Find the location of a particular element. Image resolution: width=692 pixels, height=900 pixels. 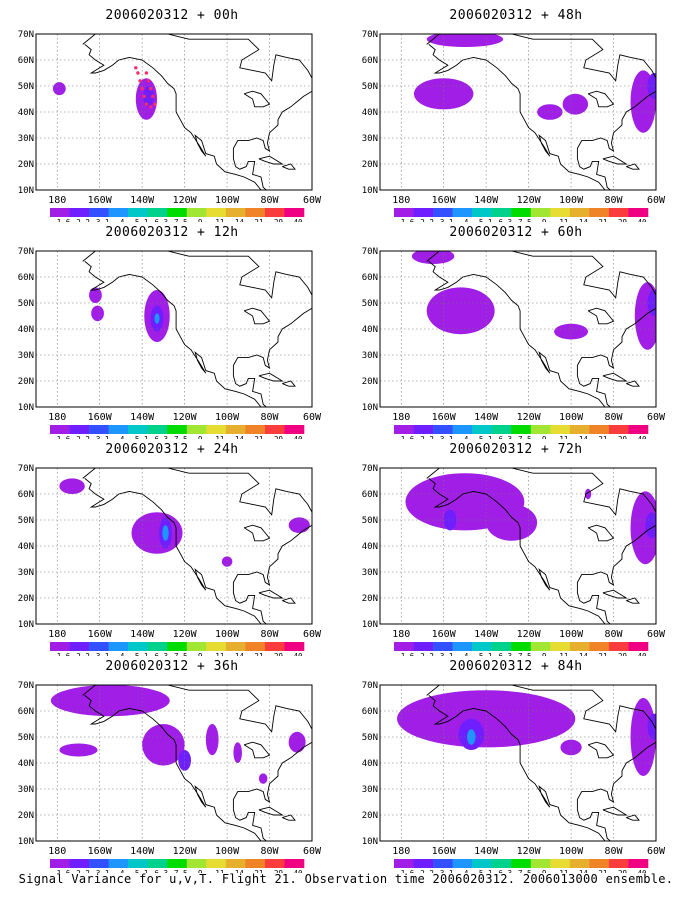

longitude-label: 160W is located at coordinates (444, 200).